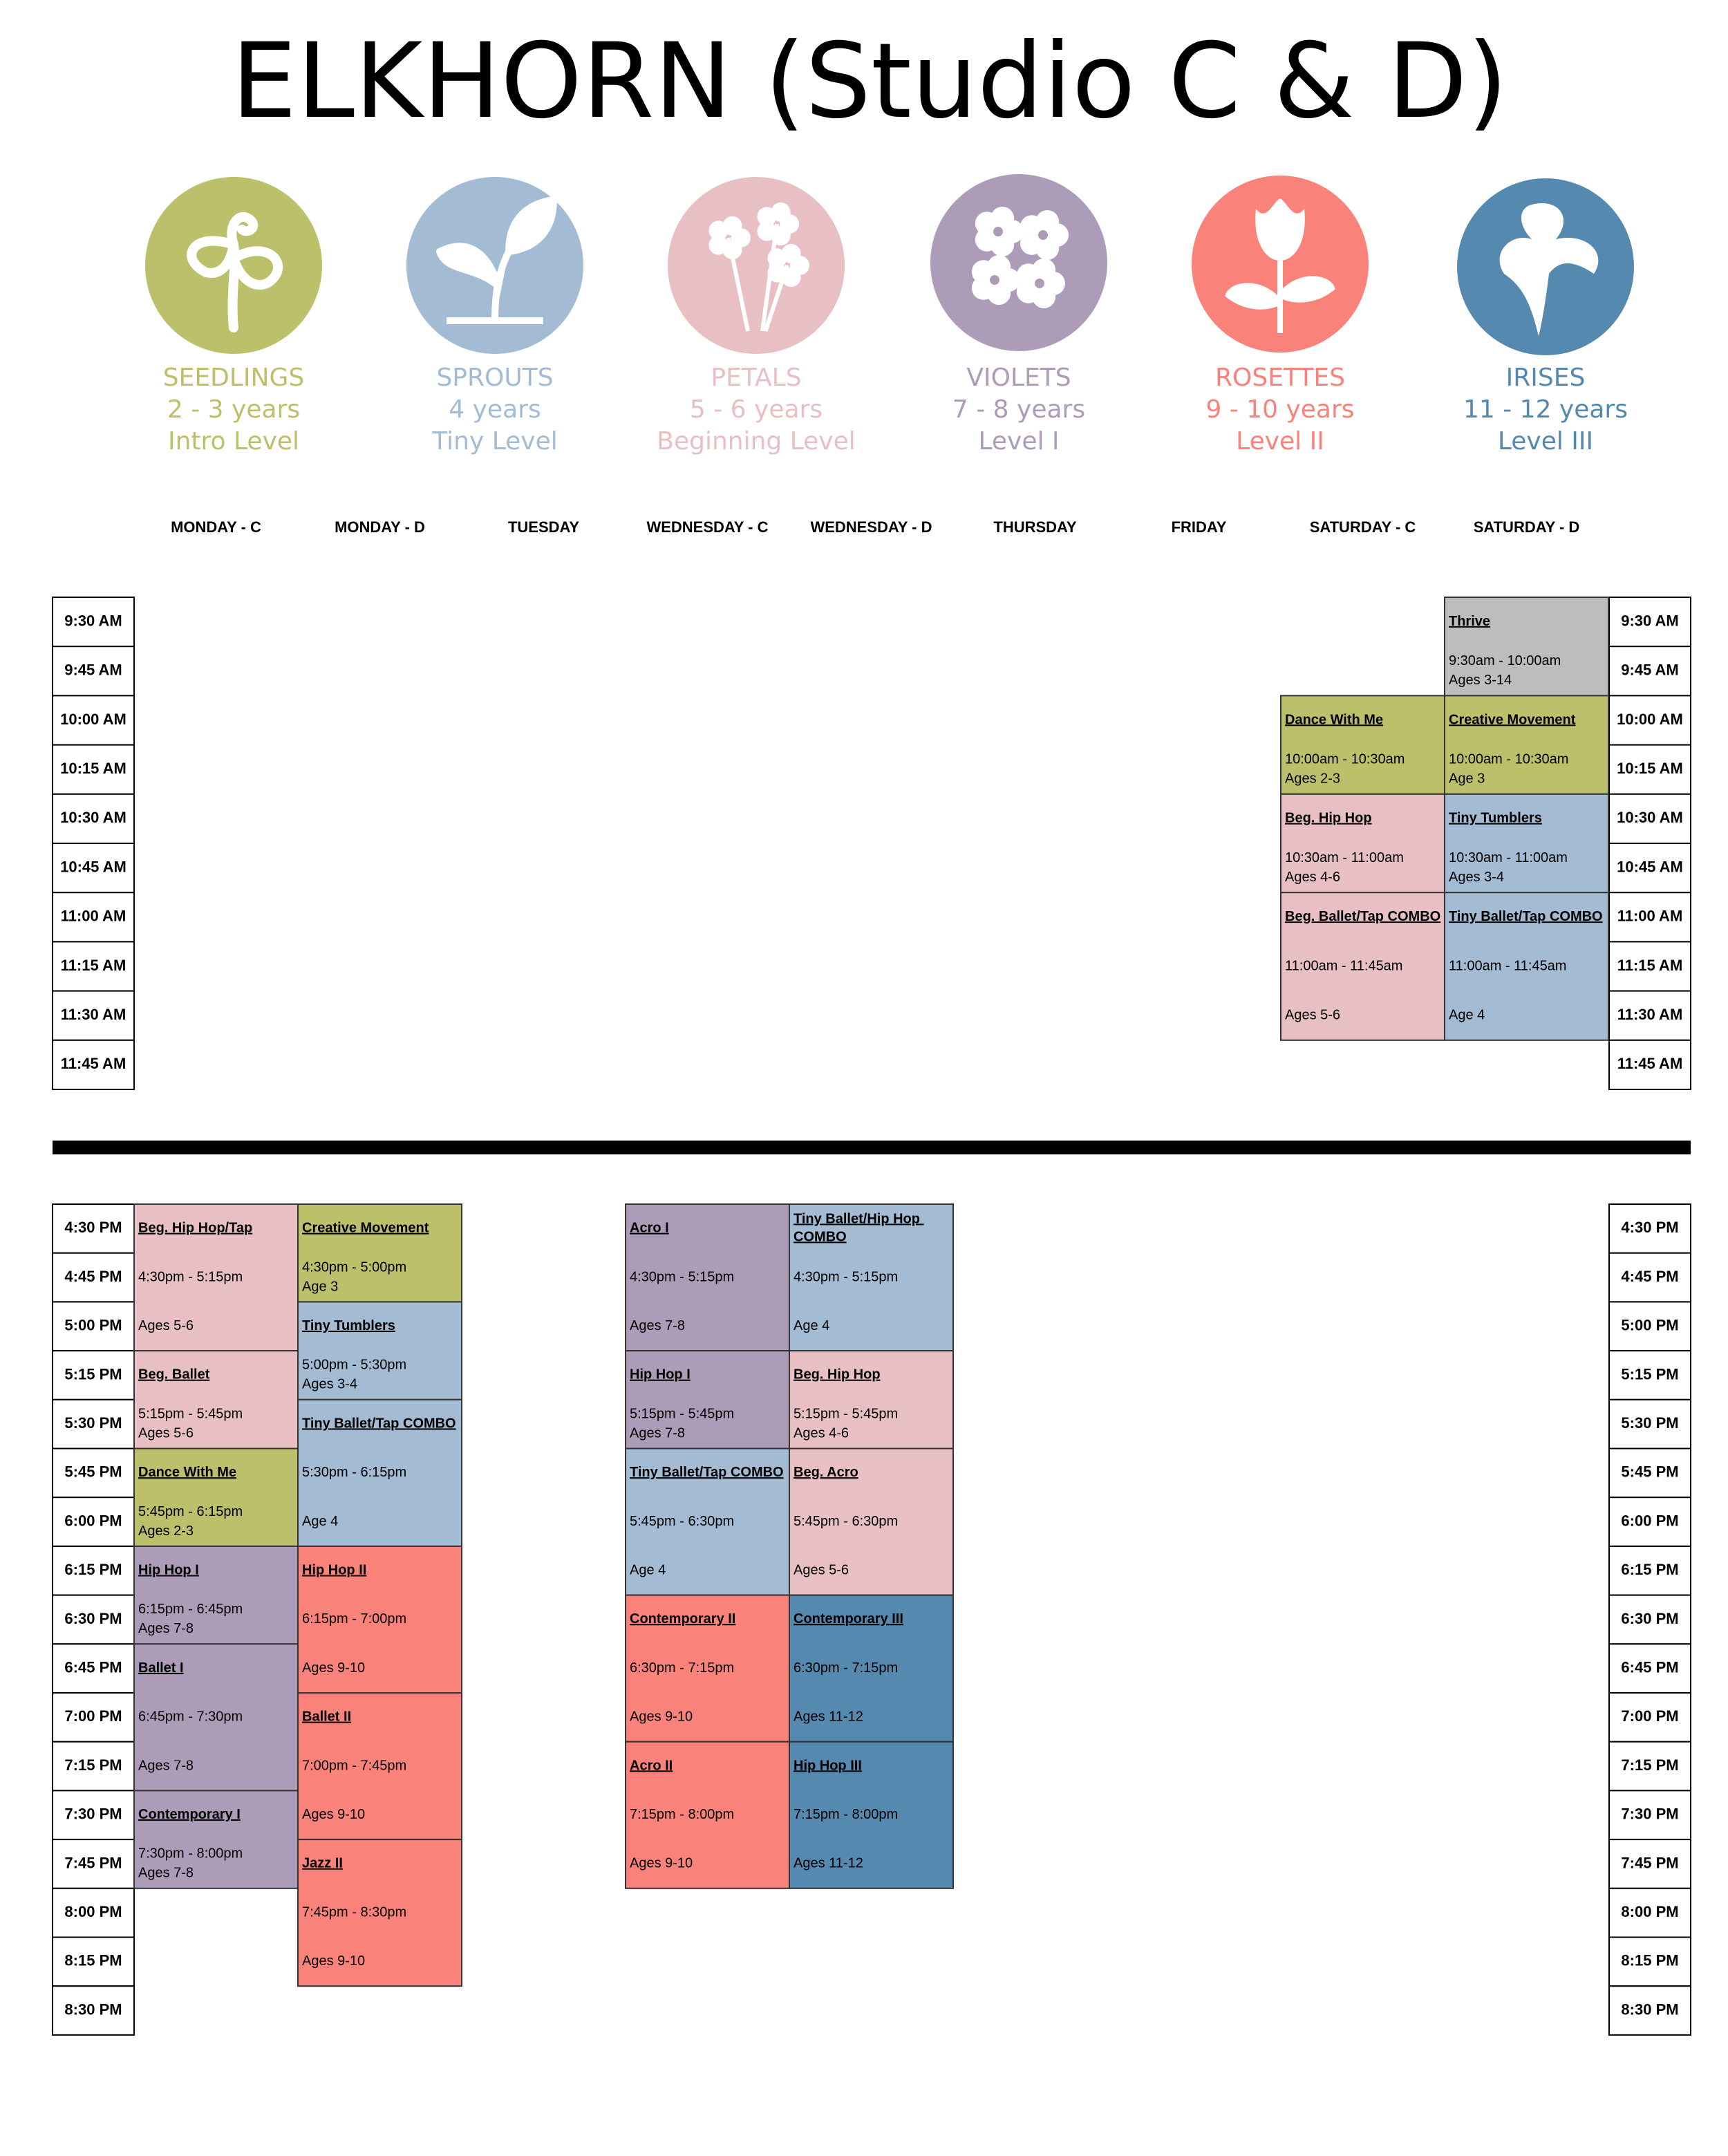 The width and height of the screenshot is (1728, 2156). What do you see at coordinates (1344, 858) in the screenshot?
I see `class-time: 10:30am - 11:00am` at bounding box center [1344, 858].